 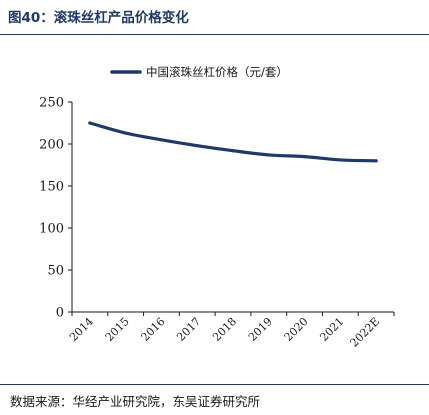 What do you see at coordinates (365, 332) in the screenshot?
I see `x-tick-label: 2022E` at bounding box center [365, 332].